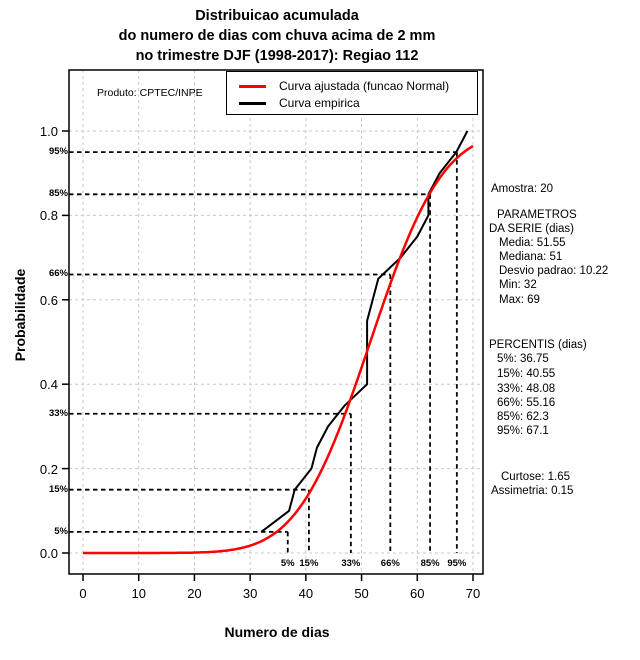 This screenshot has height=660, width=640. I want to click on y-axis-label: Probabilidade, so click(20, 315).